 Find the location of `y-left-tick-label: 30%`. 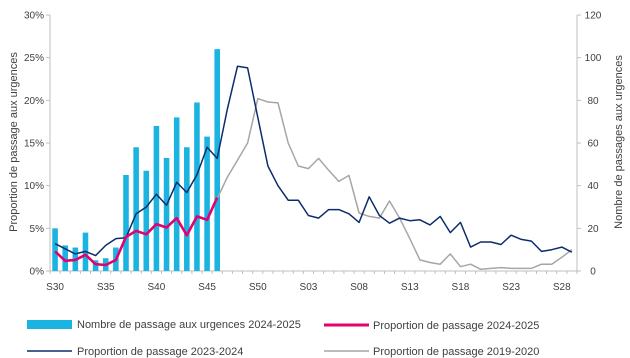

y-left-tick-label: 30% is located at coordinates (34, 16).